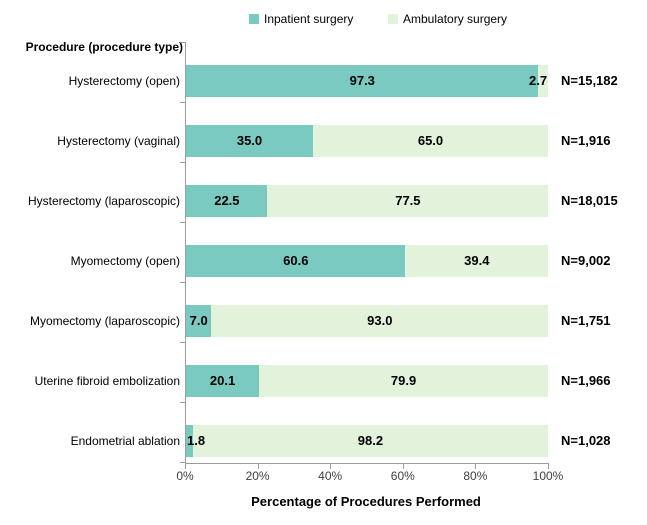 This screenshot has height=525, width=647. Describe the element at coordinates (185, 253) in the screenshot. I see `y-axis-line` at that location.